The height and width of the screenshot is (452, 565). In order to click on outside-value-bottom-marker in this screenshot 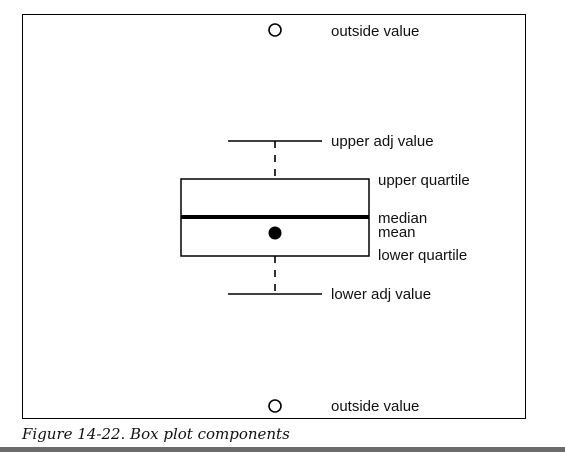, I will do `click(275, 406)`.